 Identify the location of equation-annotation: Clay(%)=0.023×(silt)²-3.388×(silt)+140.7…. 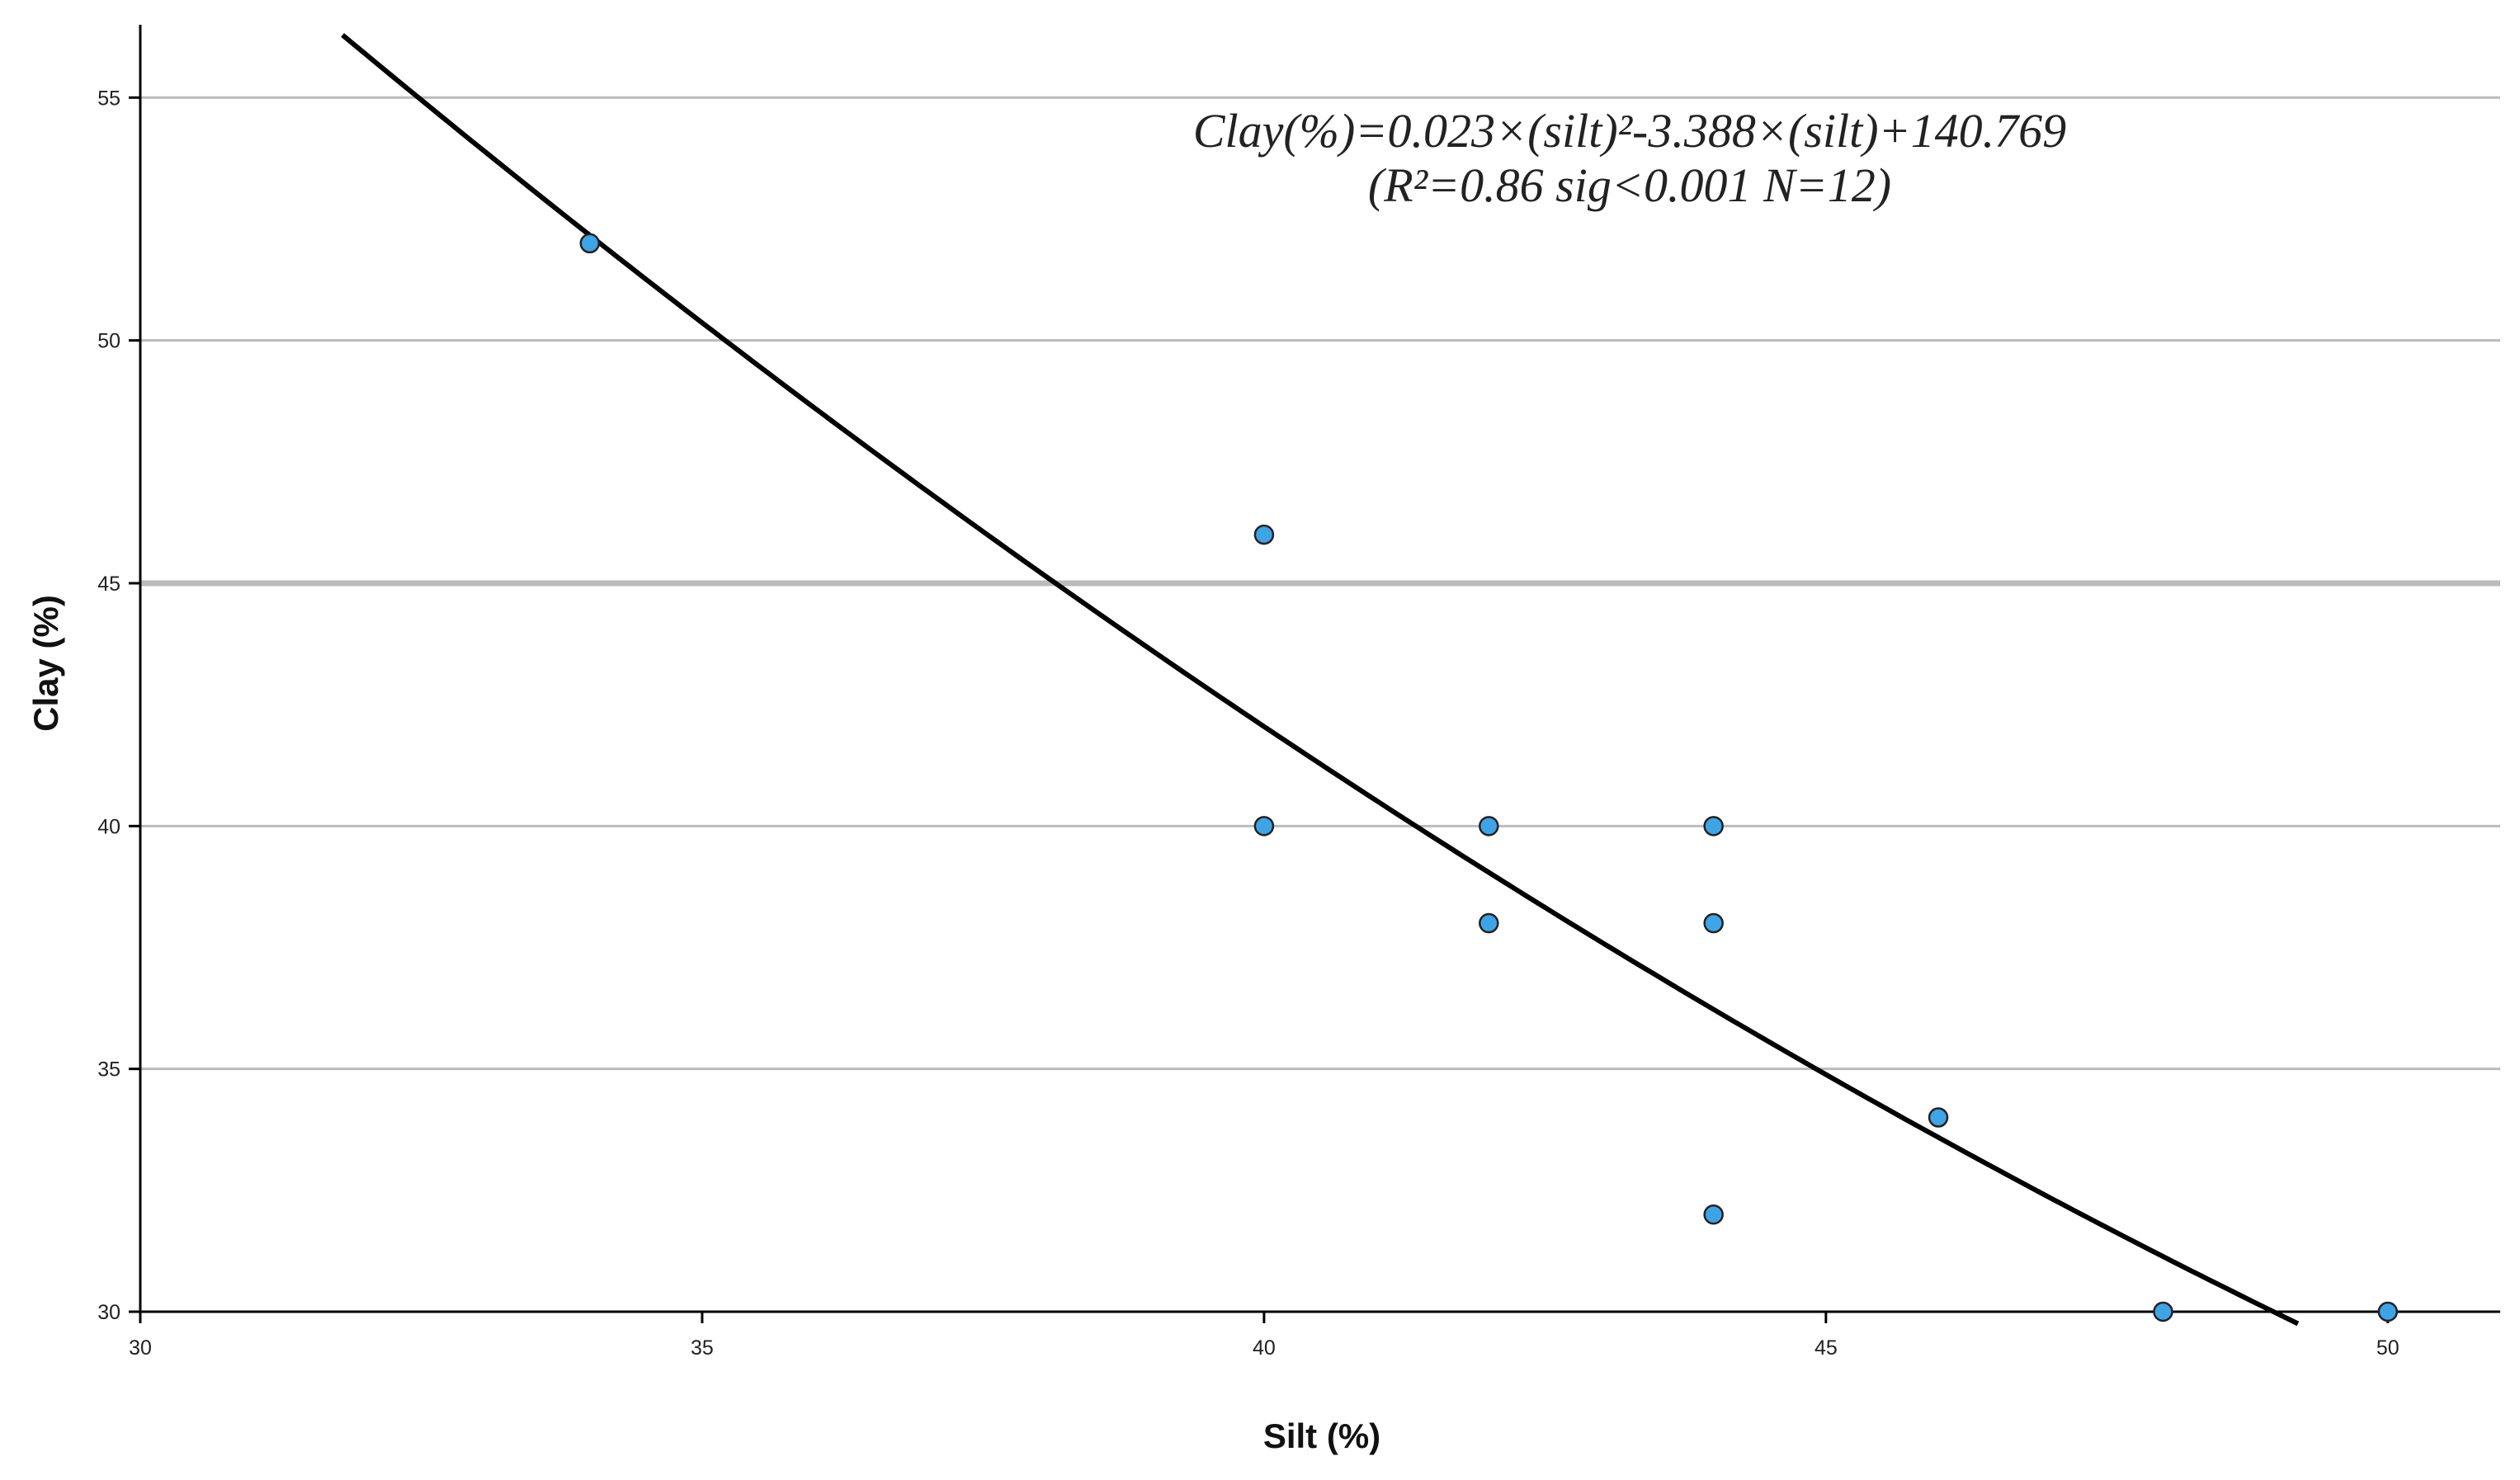
(1629, 131).